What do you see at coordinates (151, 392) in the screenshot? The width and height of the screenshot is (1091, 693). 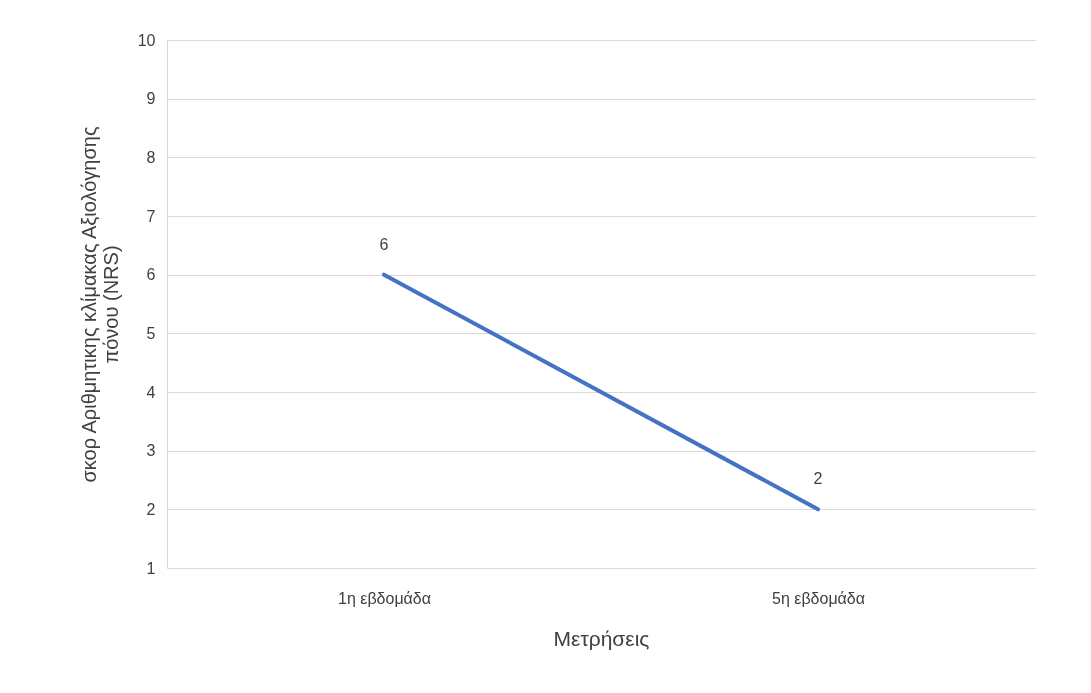 I see `y-tick-label: 4` at bounding box center [151, 392].